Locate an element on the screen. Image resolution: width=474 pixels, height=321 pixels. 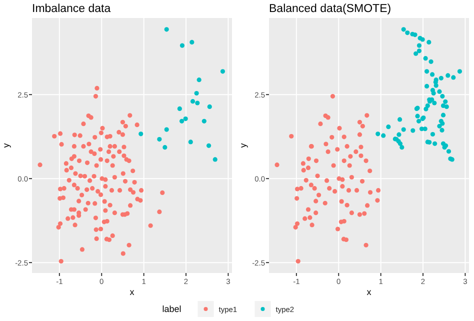
chart-title: Imbalance data is located at coordinates (72, 9).